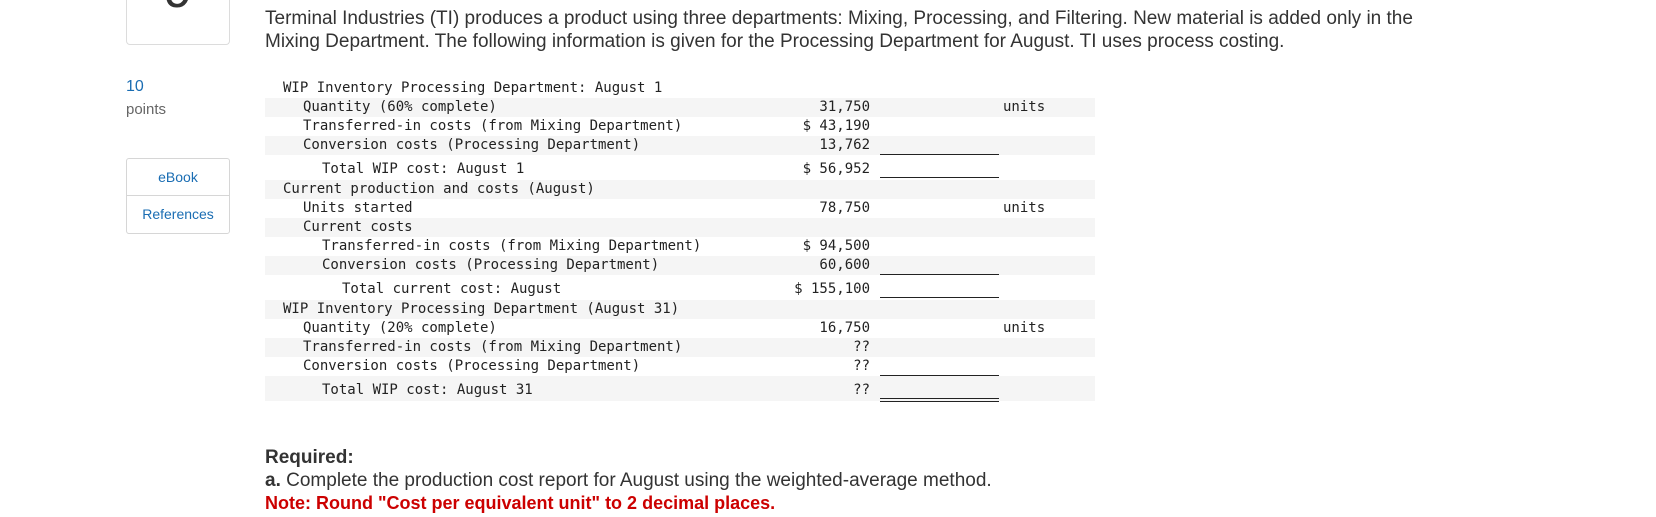 This screenshot has width=1656, height=517. I want to click on question-number: 9, so click(178, 10).